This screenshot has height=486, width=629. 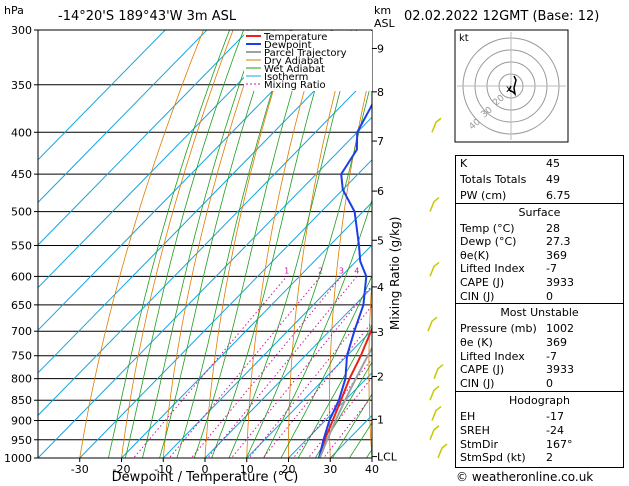 I want to click on mu-label: Lifted Index, so click(x=492, y=356).